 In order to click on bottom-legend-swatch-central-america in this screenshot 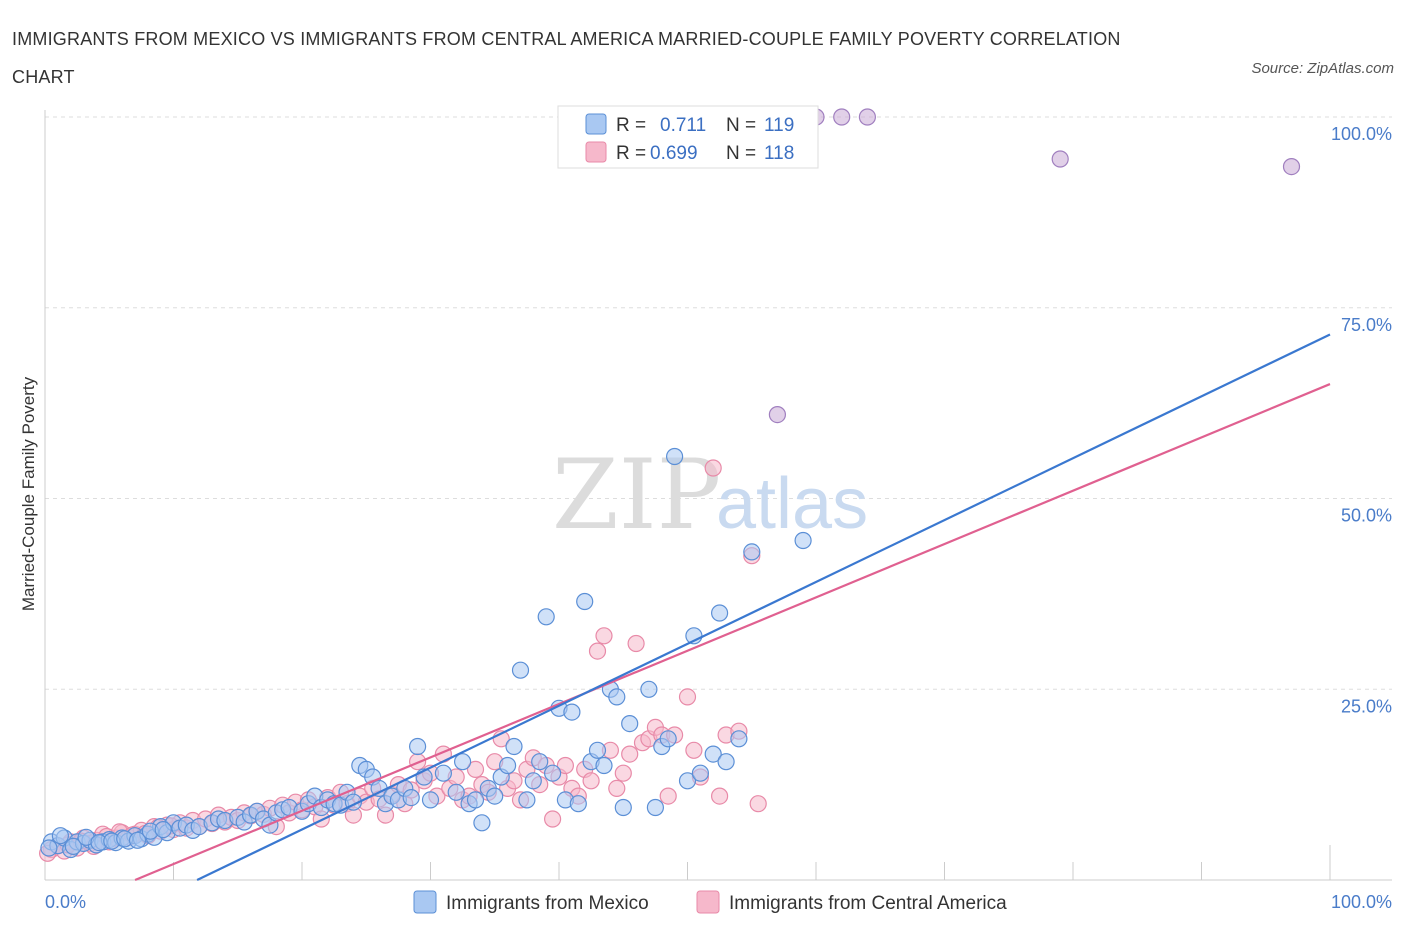, I will do `click(708, 902)`.